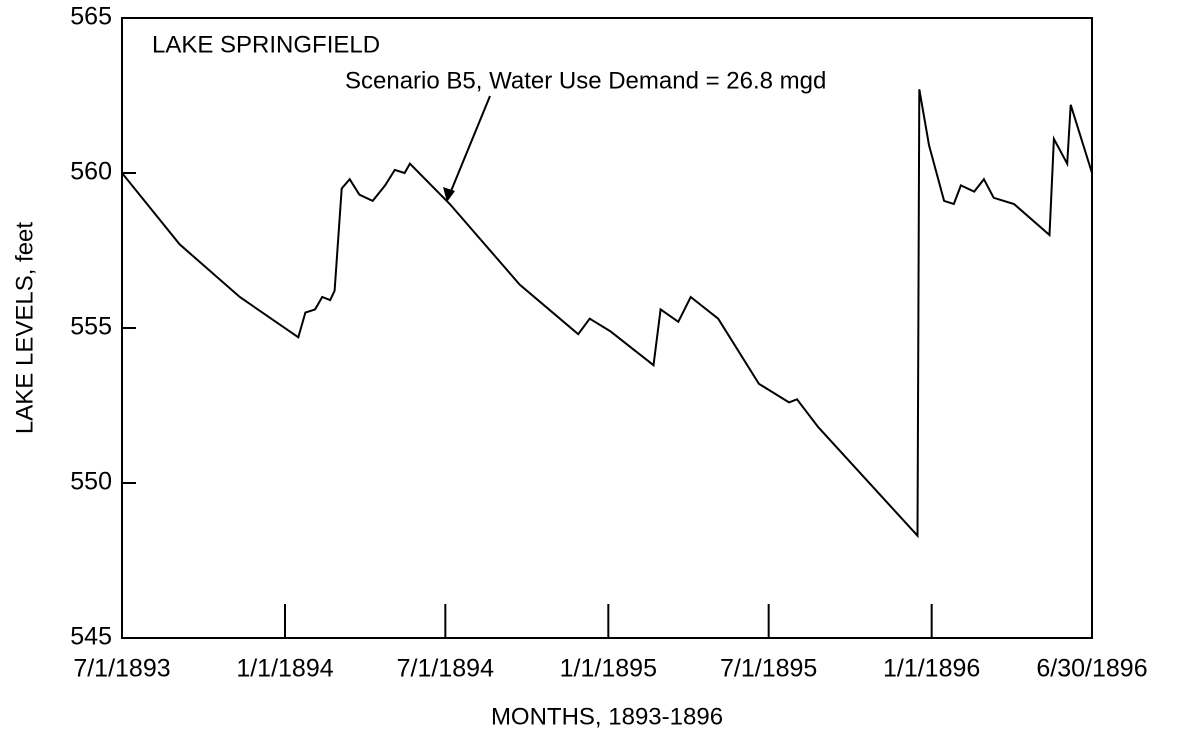 The height and width of the screenshot is (736, 1185). Describe the element at coordinates (1091, 669) in the screenshot. I see `x-tick-label: 6/30/1896` at that location.